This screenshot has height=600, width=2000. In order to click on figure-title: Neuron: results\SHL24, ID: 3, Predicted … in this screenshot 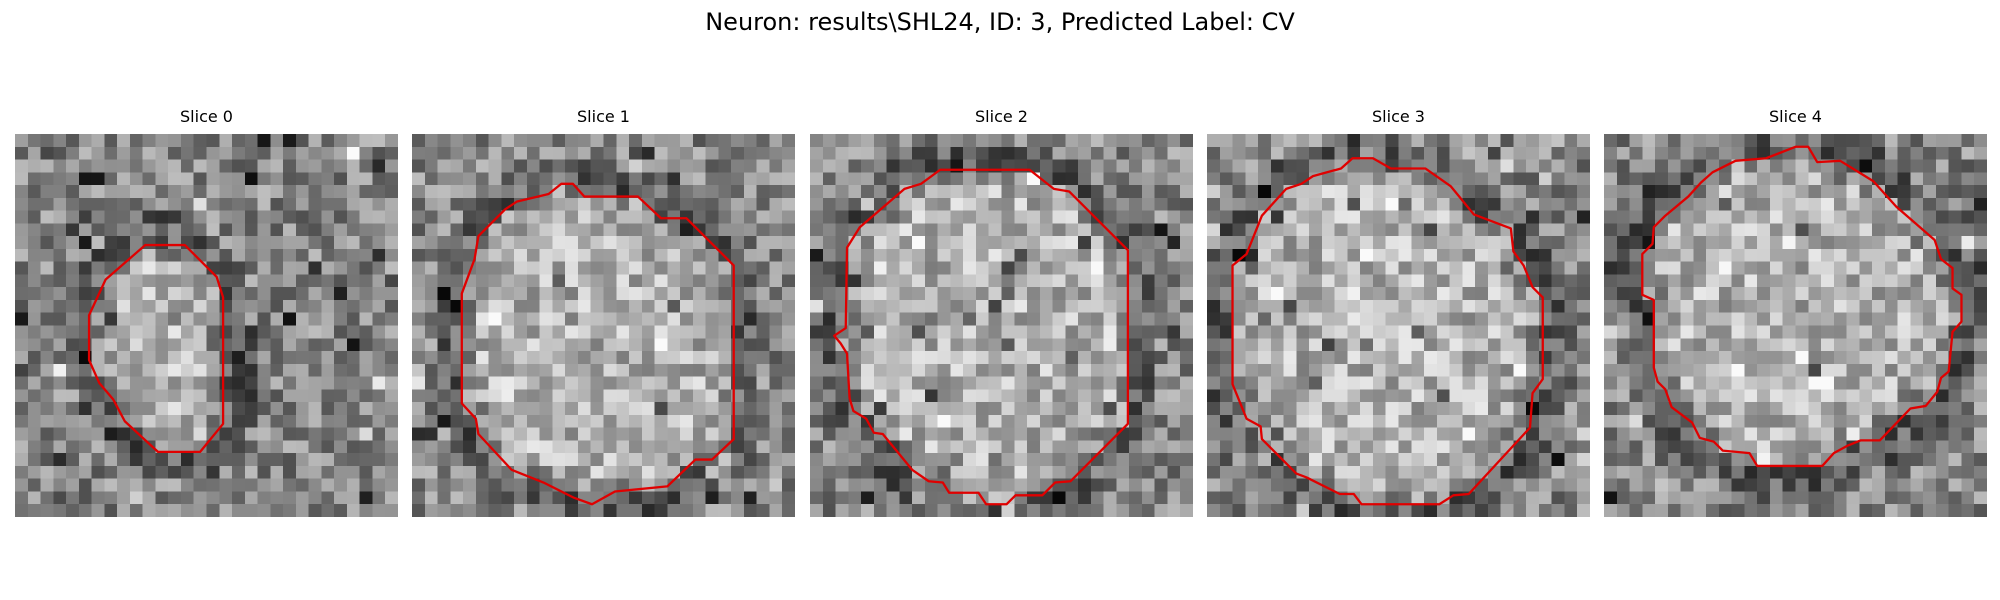, I will do `click(1000, 22)`.